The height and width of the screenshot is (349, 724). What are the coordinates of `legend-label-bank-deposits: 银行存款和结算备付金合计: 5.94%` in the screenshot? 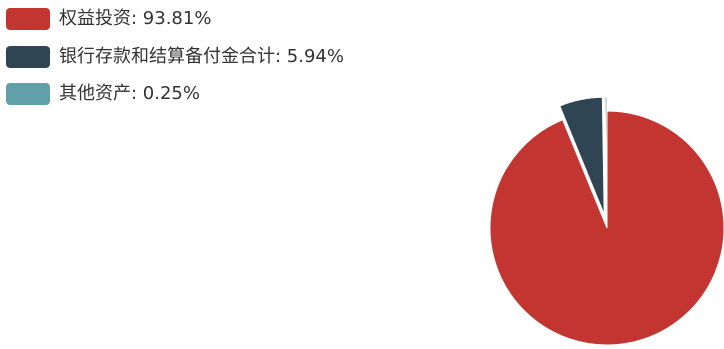 It's located at (201, 56).